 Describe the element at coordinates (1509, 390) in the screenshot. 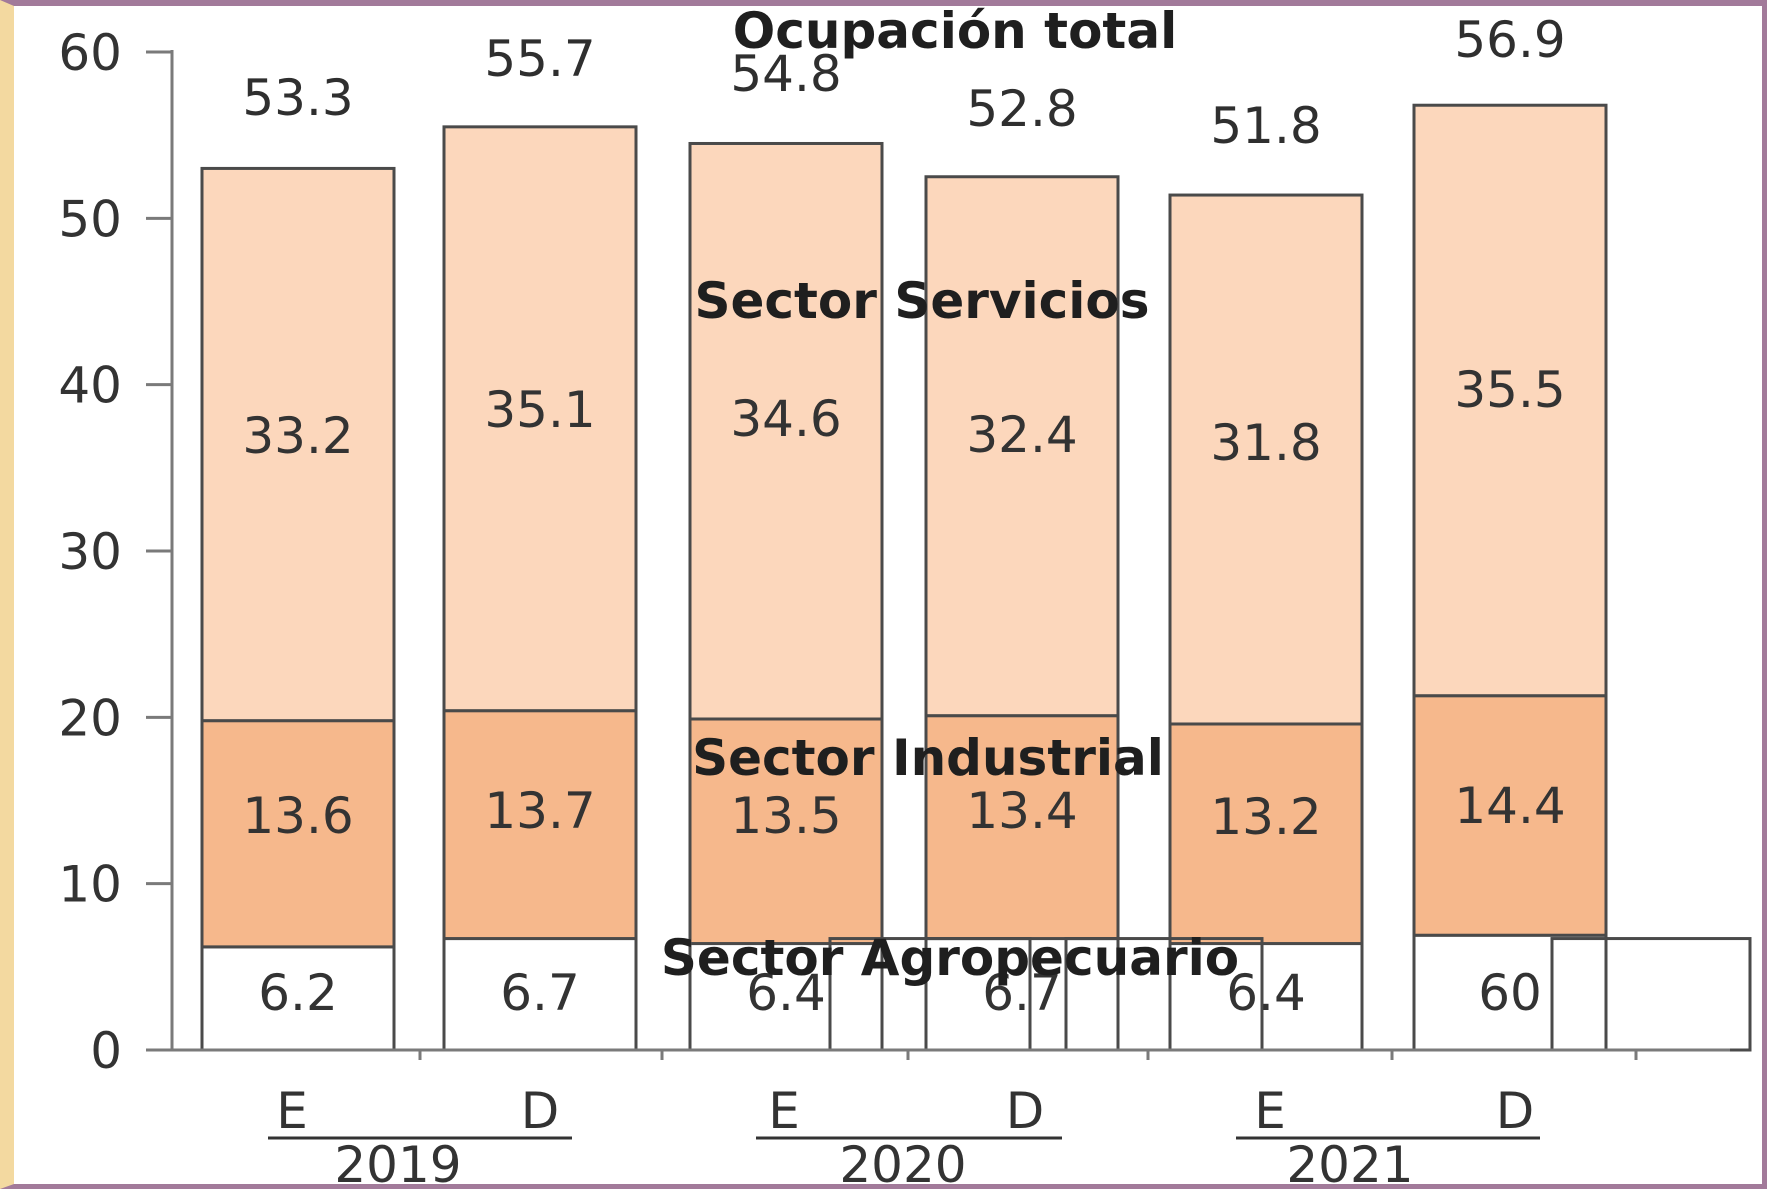

I see `segment-value-label: 35.5` at that location.